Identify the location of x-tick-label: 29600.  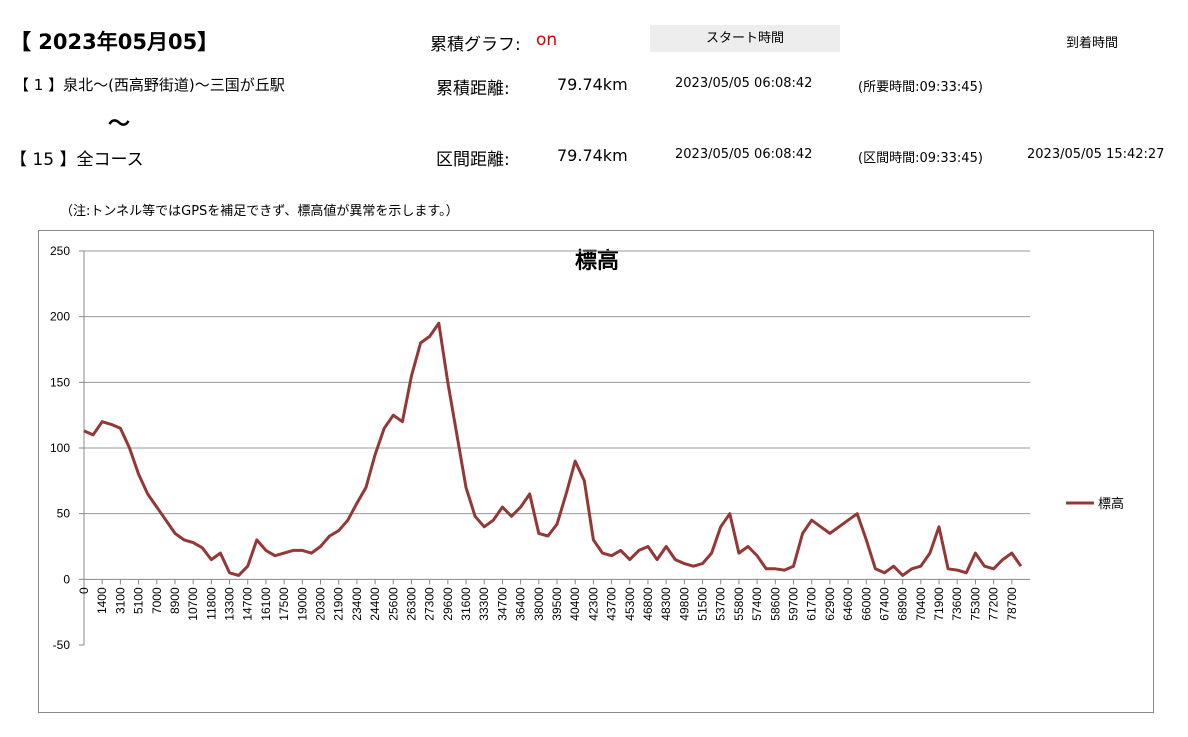
(448, 604).